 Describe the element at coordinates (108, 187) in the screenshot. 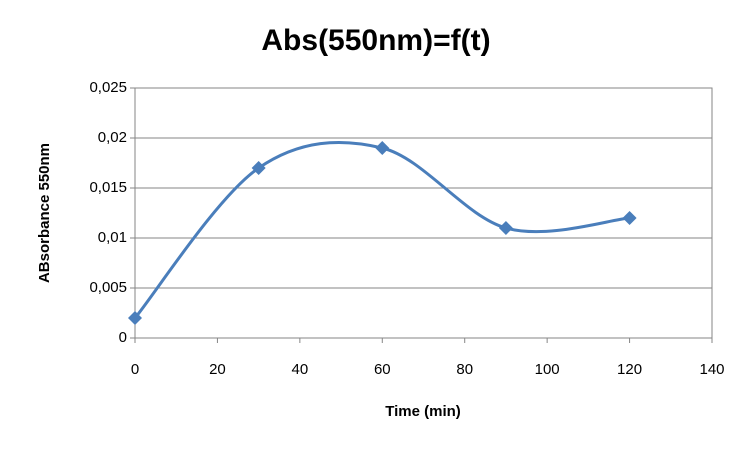

I see `y-tick-label: 0,015` at that location.